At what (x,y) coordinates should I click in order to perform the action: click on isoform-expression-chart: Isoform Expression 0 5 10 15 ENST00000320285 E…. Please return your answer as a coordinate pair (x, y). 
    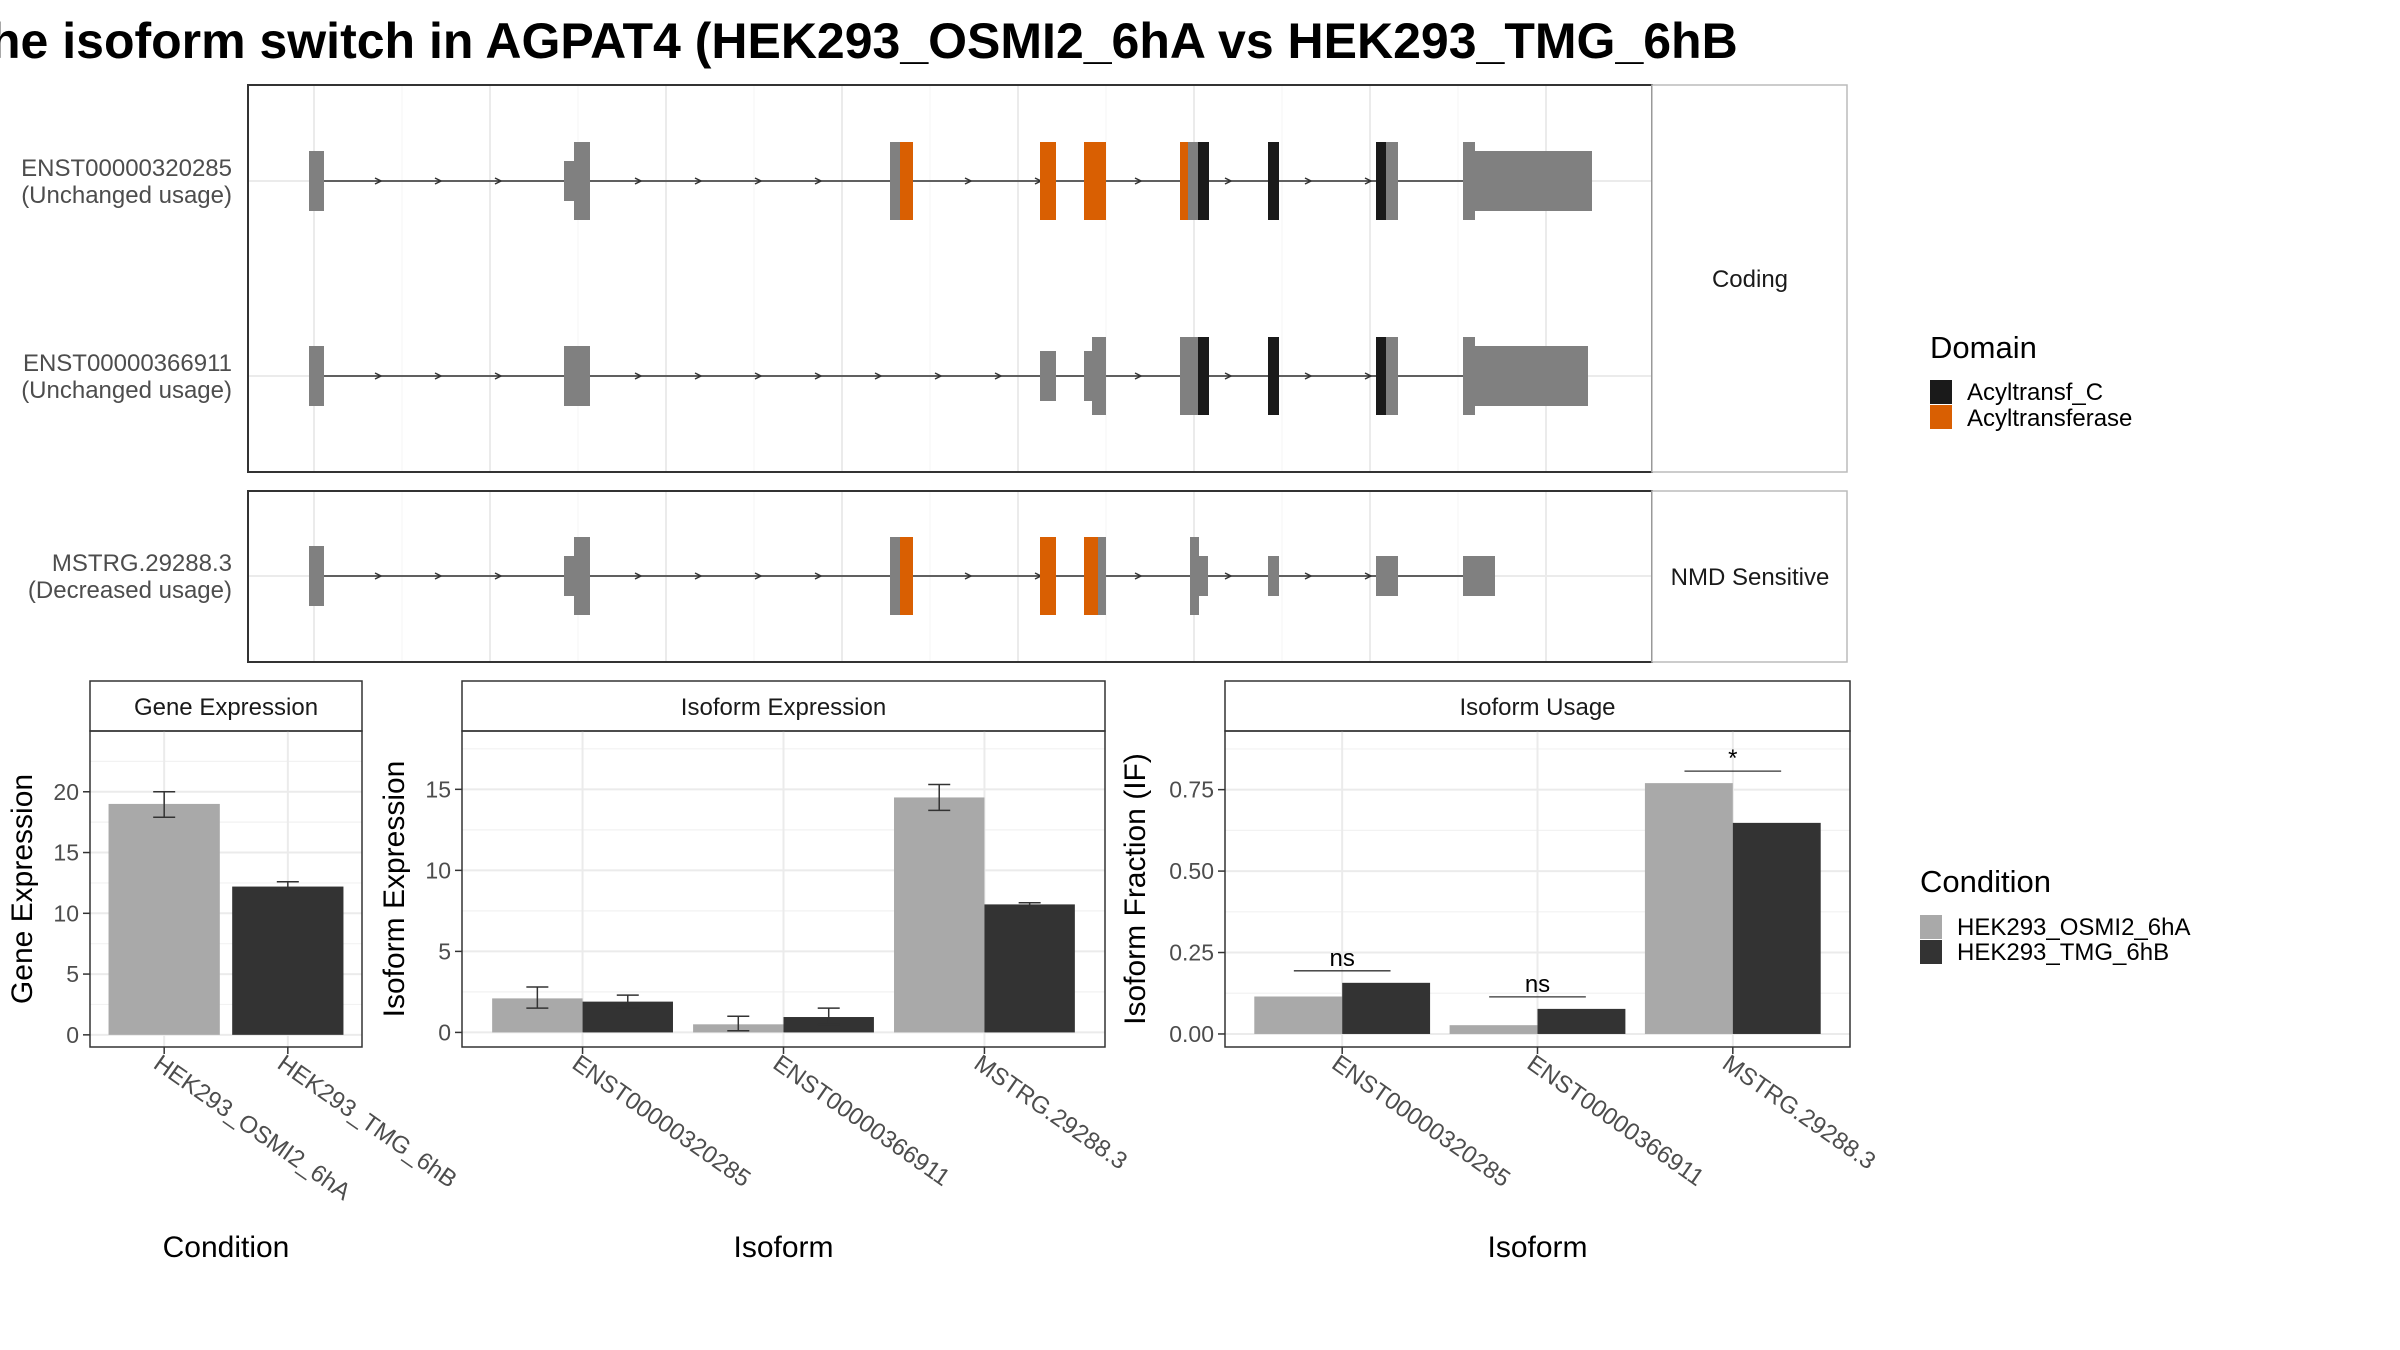
    Looking at the image, I should click on (755, 972).